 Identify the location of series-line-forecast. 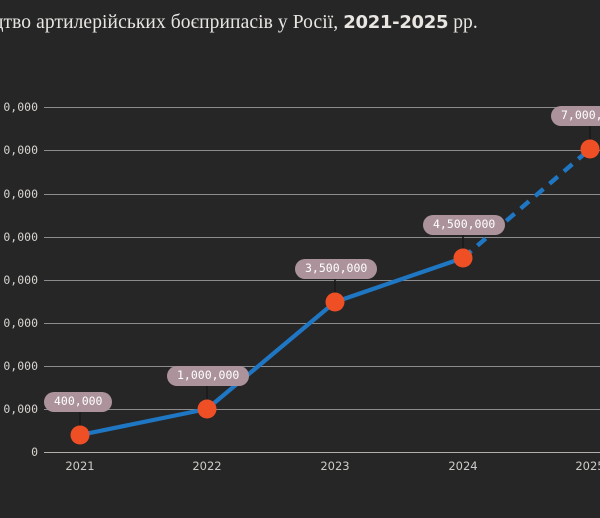
(526, 203).